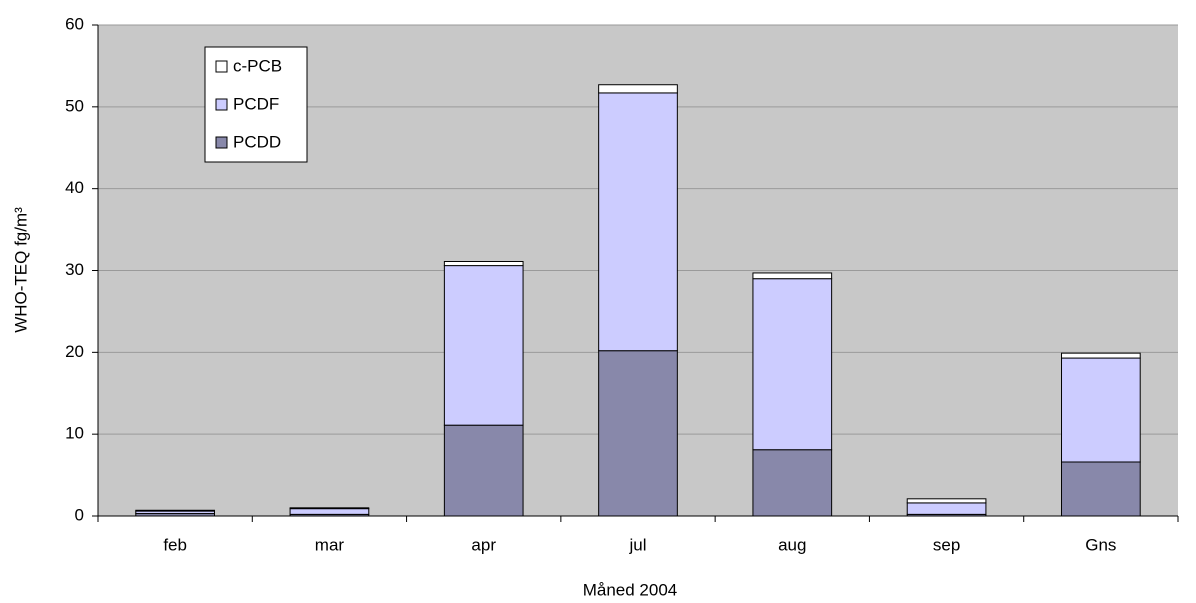 Image resolution: width=1196 pixels, height=603 pixels. I want to click on y-tick-label: 50, so click(74, 105).